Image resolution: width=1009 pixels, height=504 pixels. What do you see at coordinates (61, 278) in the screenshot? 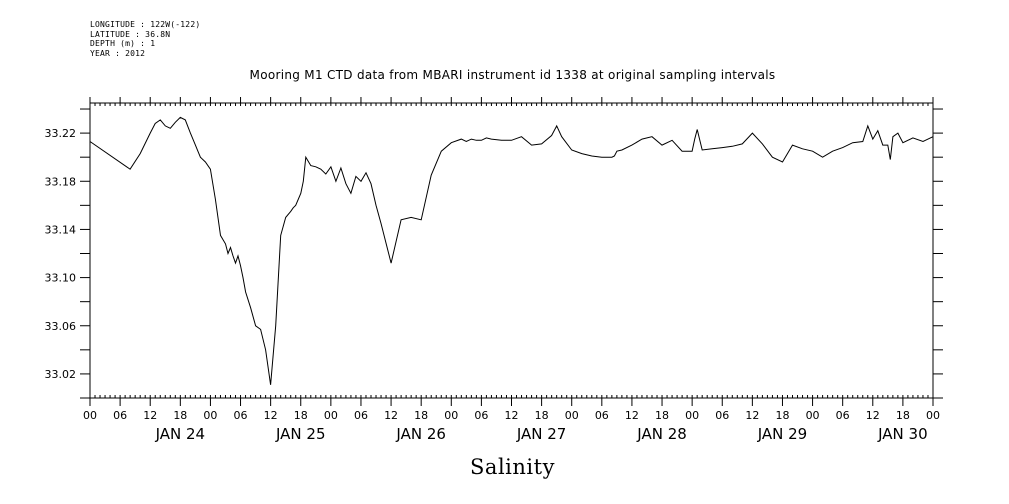
I see `y-tick-label: 33.10` at bounding box center [61, 278].